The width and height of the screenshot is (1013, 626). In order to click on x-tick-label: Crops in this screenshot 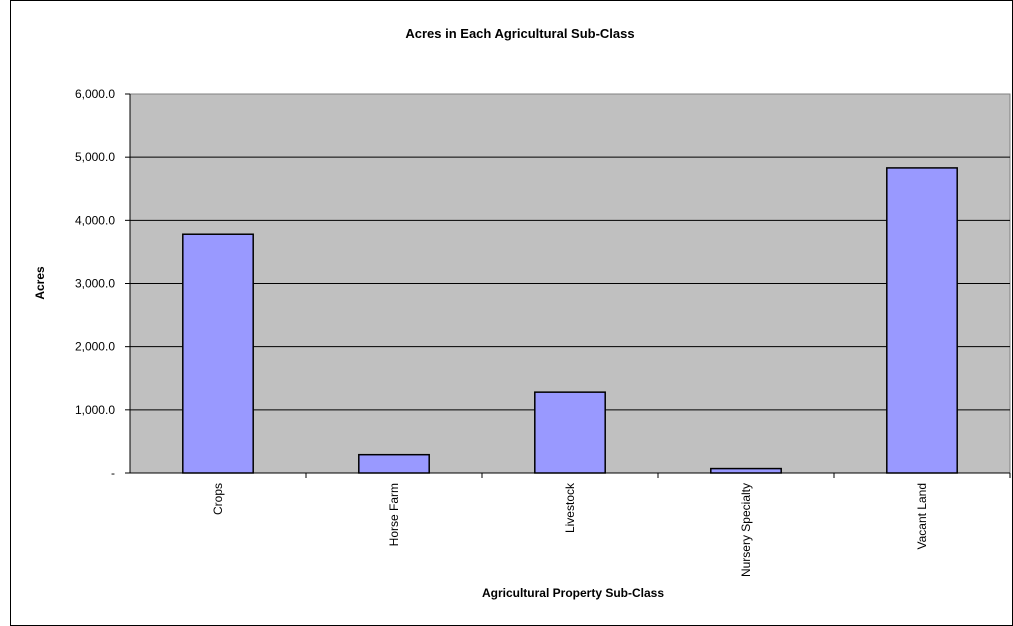, I will do `click(218, 499)`.